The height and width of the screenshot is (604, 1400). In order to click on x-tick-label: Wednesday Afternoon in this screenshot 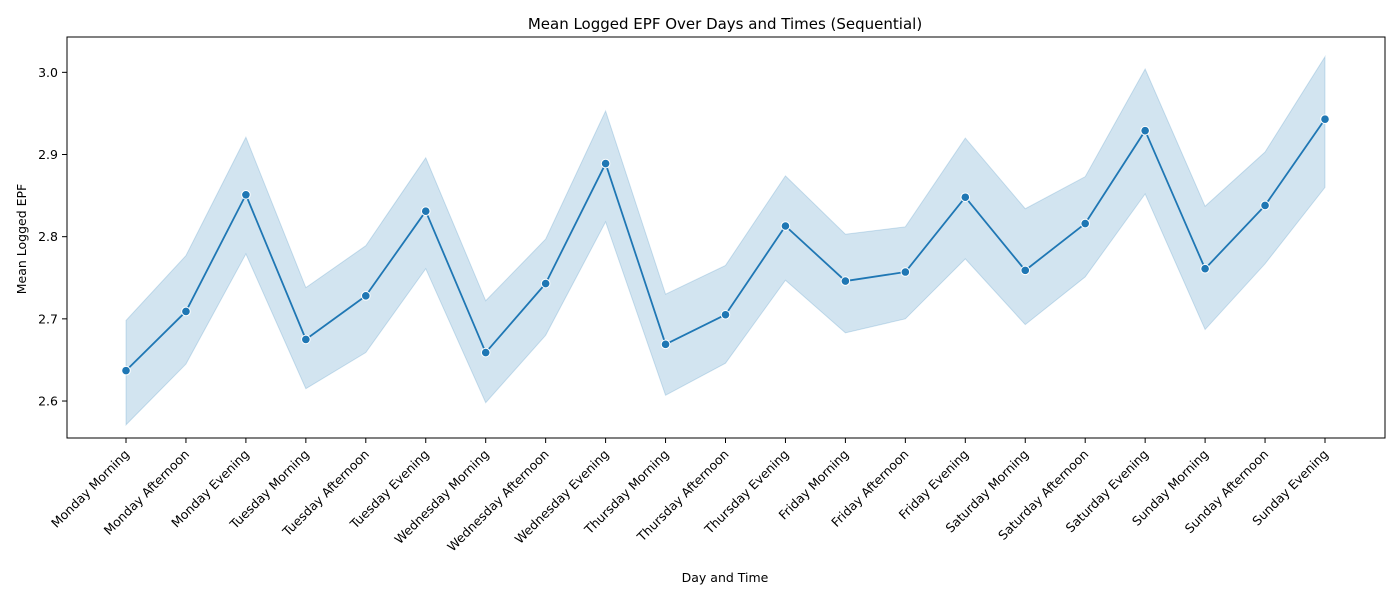, I will do `click(498, 501)`.